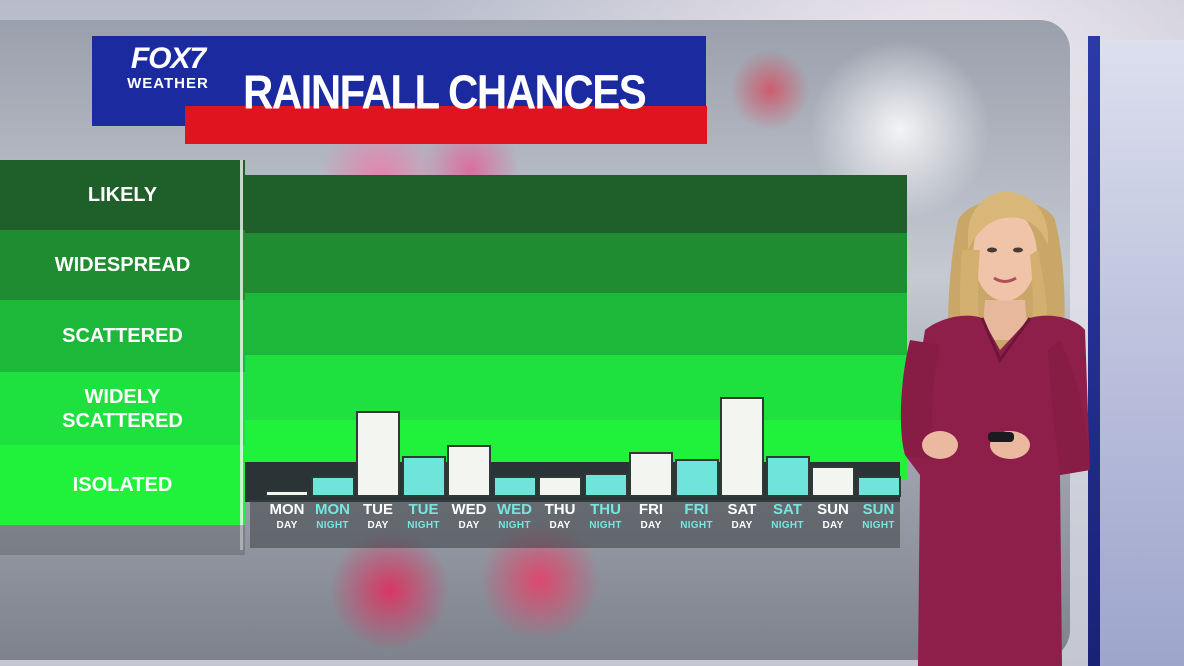  What do you see at coordinates (122, 408) in the screenshot?
I see `band-label: WIDELY SCATTERED` at bounding box center [122, 408].